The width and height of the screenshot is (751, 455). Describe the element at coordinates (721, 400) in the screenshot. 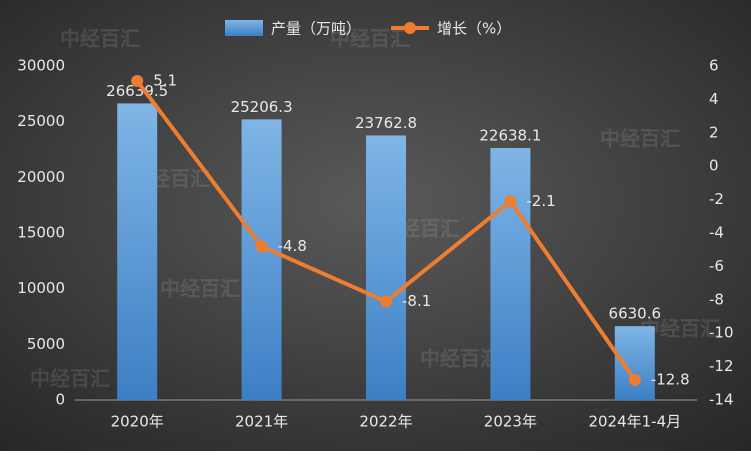

I see `y2-tick-label: -14` at that location.